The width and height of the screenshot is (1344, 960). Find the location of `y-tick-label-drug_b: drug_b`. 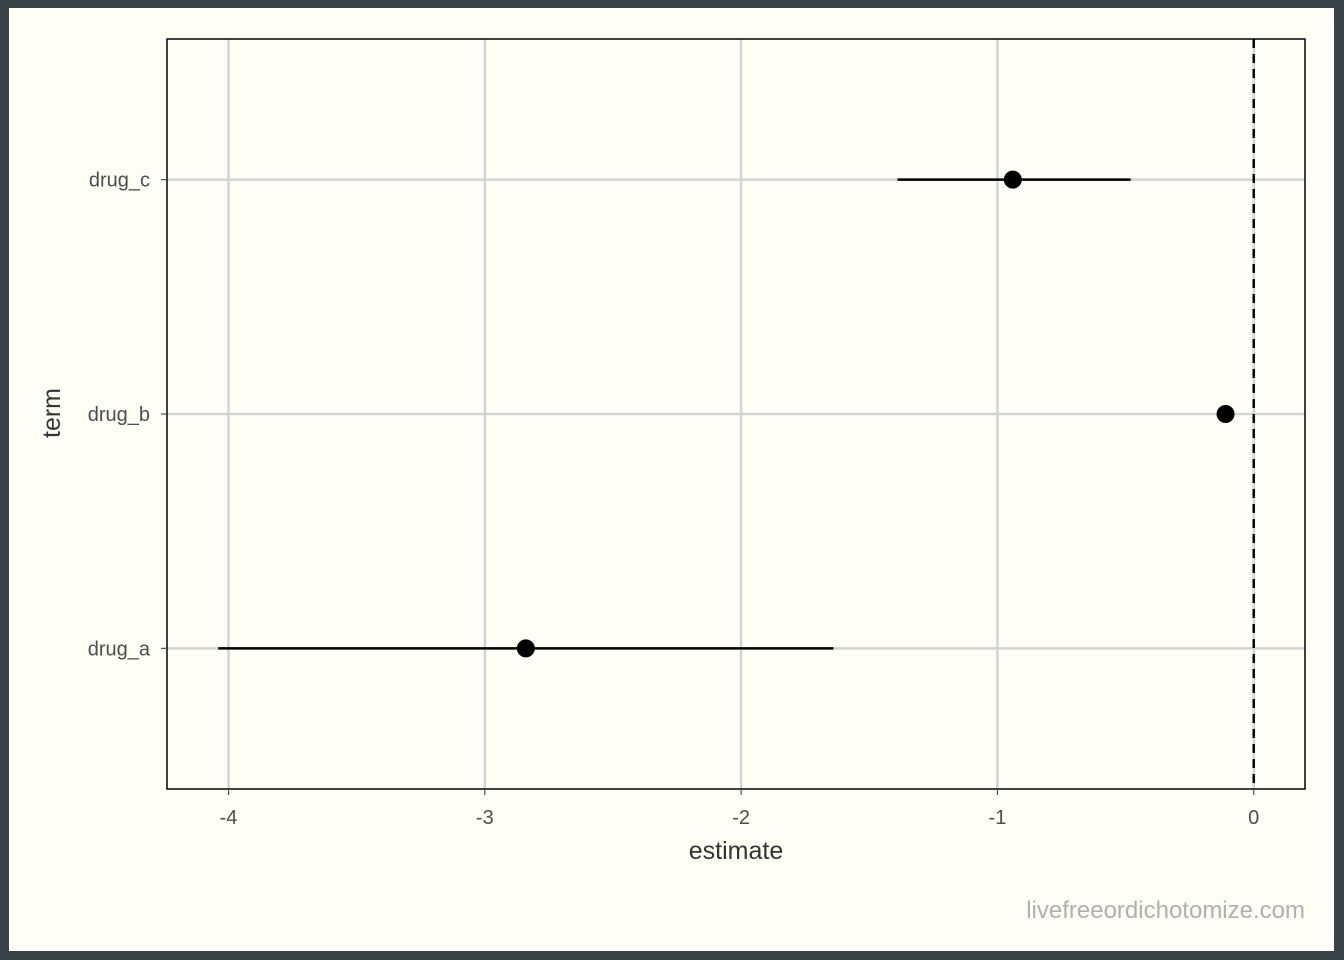

y-tick-label-drug_b: drug_b is located at coordinates (119, 415).